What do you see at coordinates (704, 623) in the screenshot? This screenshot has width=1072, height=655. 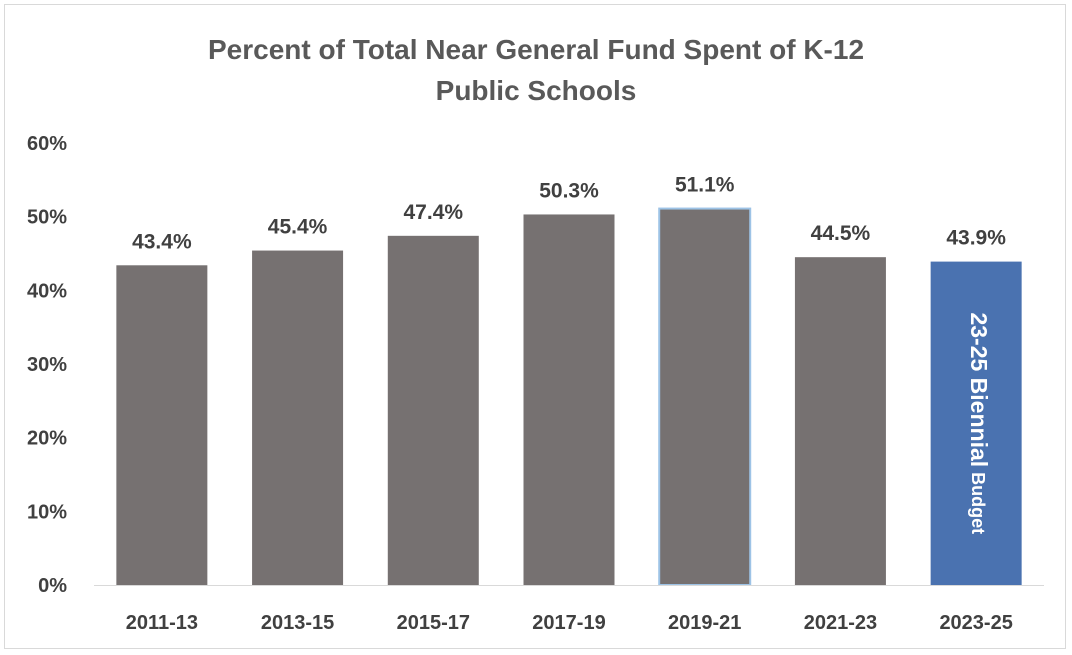 I see `x-tick-label: 2019-21` at bounding box center [704, 623].